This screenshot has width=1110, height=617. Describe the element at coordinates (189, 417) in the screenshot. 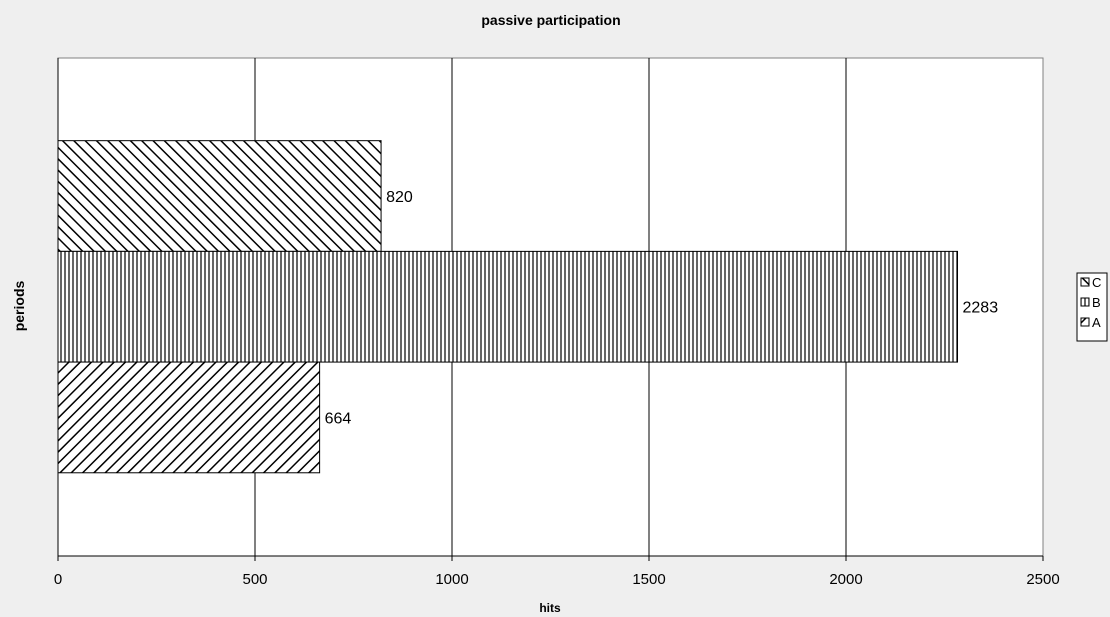

I see `bar-A` at that location.